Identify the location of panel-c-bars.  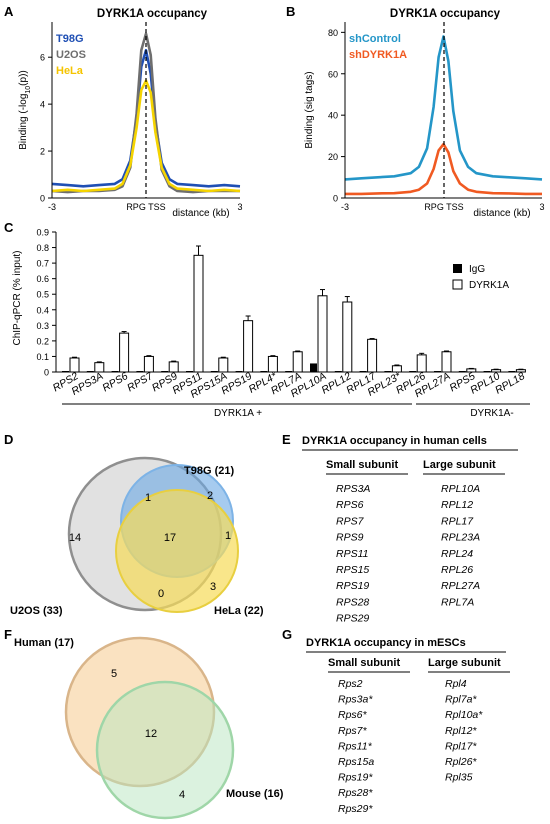
(294, 309).